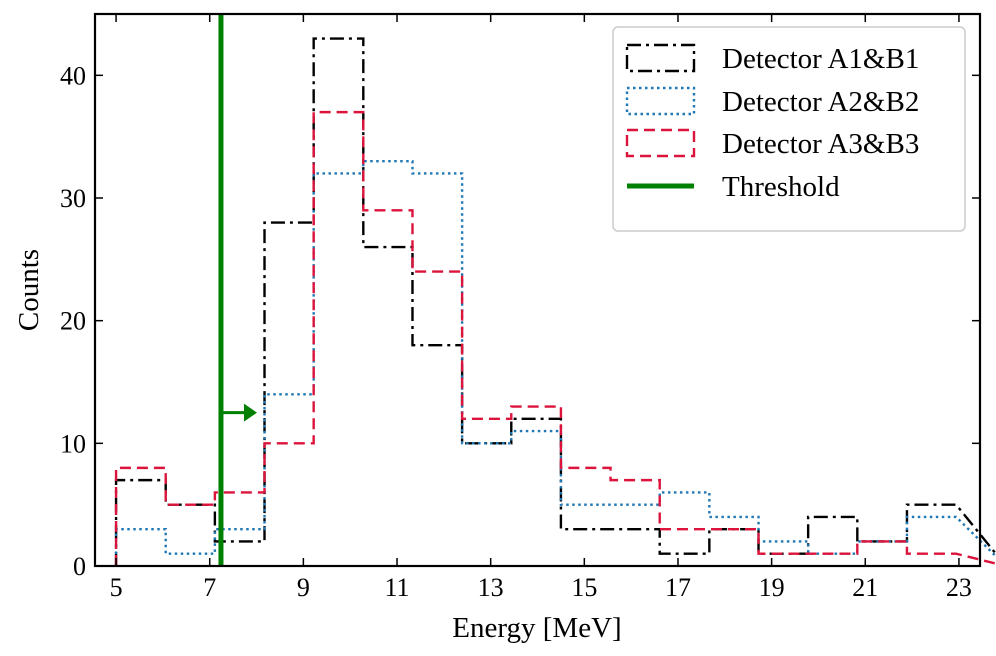 The image size is (996, 656). Describe the element at coordinates (584, 587) in the screenshot. I see `x-tick-label: 15` at that location.